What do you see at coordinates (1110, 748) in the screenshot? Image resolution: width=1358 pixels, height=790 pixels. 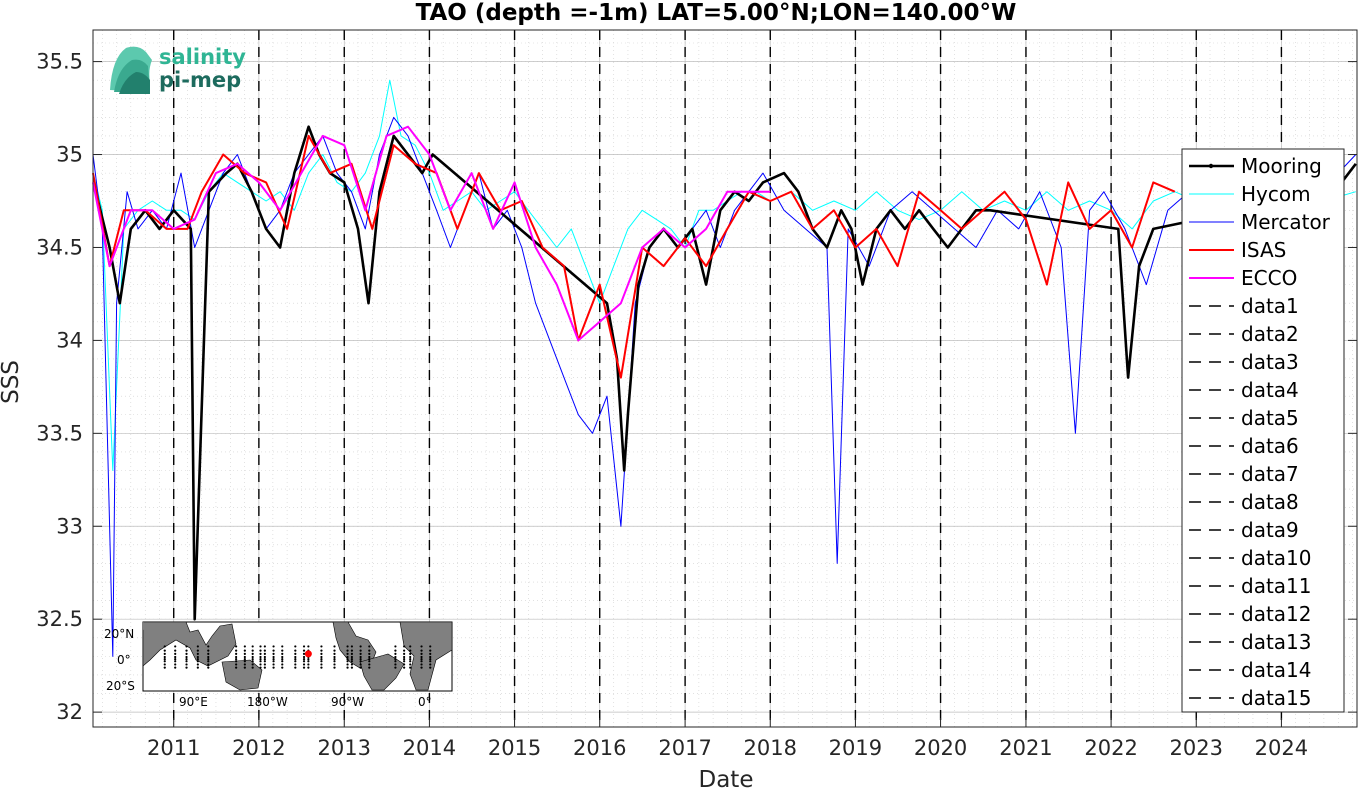 I see `x-tick-label: 2022` at bounding box center [1110, 748].